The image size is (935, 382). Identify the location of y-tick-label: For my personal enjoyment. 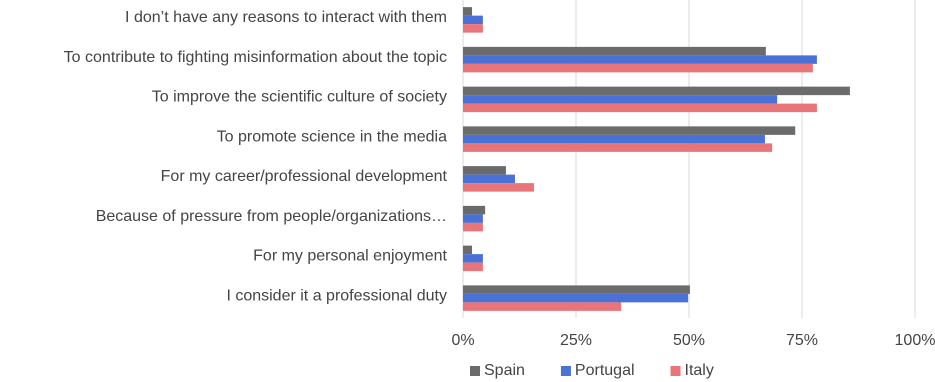
(350, 256).